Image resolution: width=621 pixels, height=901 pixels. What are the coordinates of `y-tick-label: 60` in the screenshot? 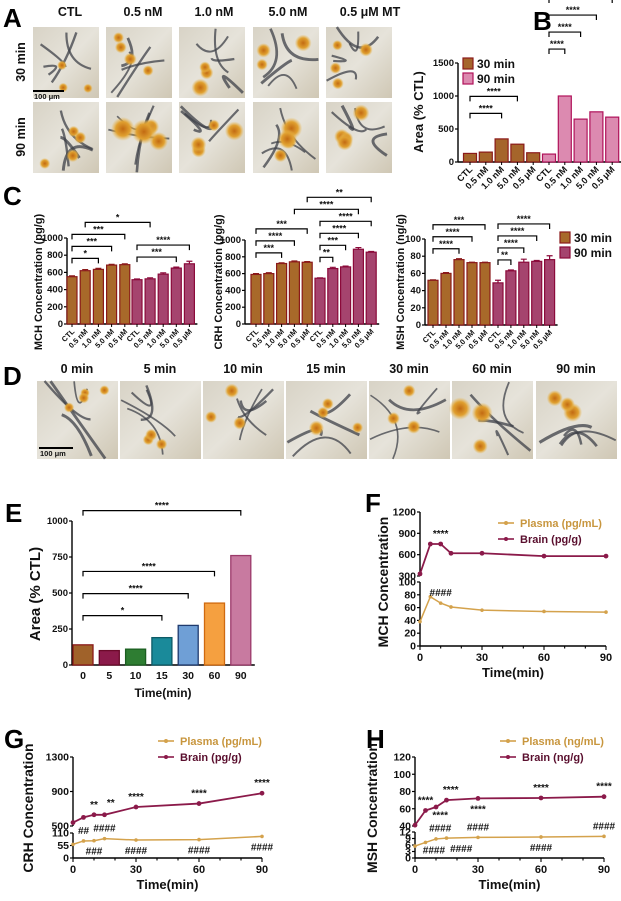 It's located at (405, 809).